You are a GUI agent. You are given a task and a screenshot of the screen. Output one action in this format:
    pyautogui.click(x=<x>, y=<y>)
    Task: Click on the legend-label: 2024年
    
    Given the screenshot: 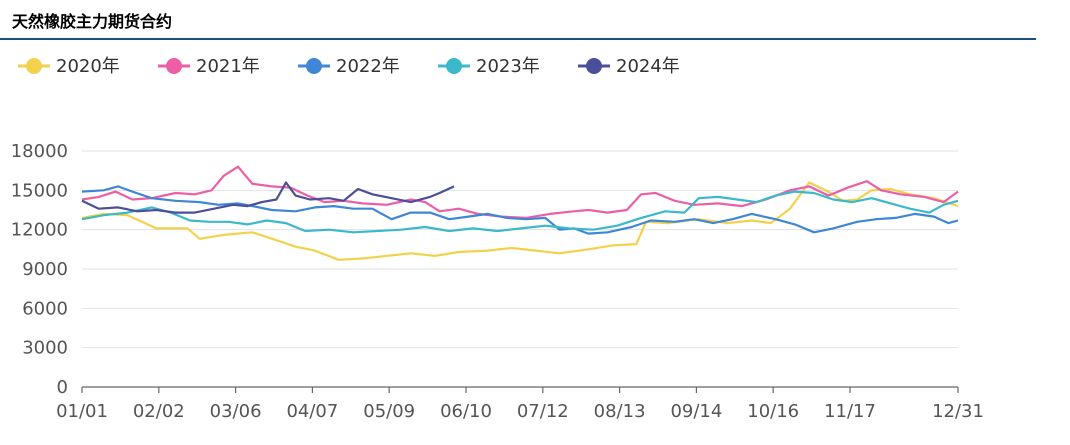 What is the action you would take?
    pyautogui.click(x=648, y=66)
    